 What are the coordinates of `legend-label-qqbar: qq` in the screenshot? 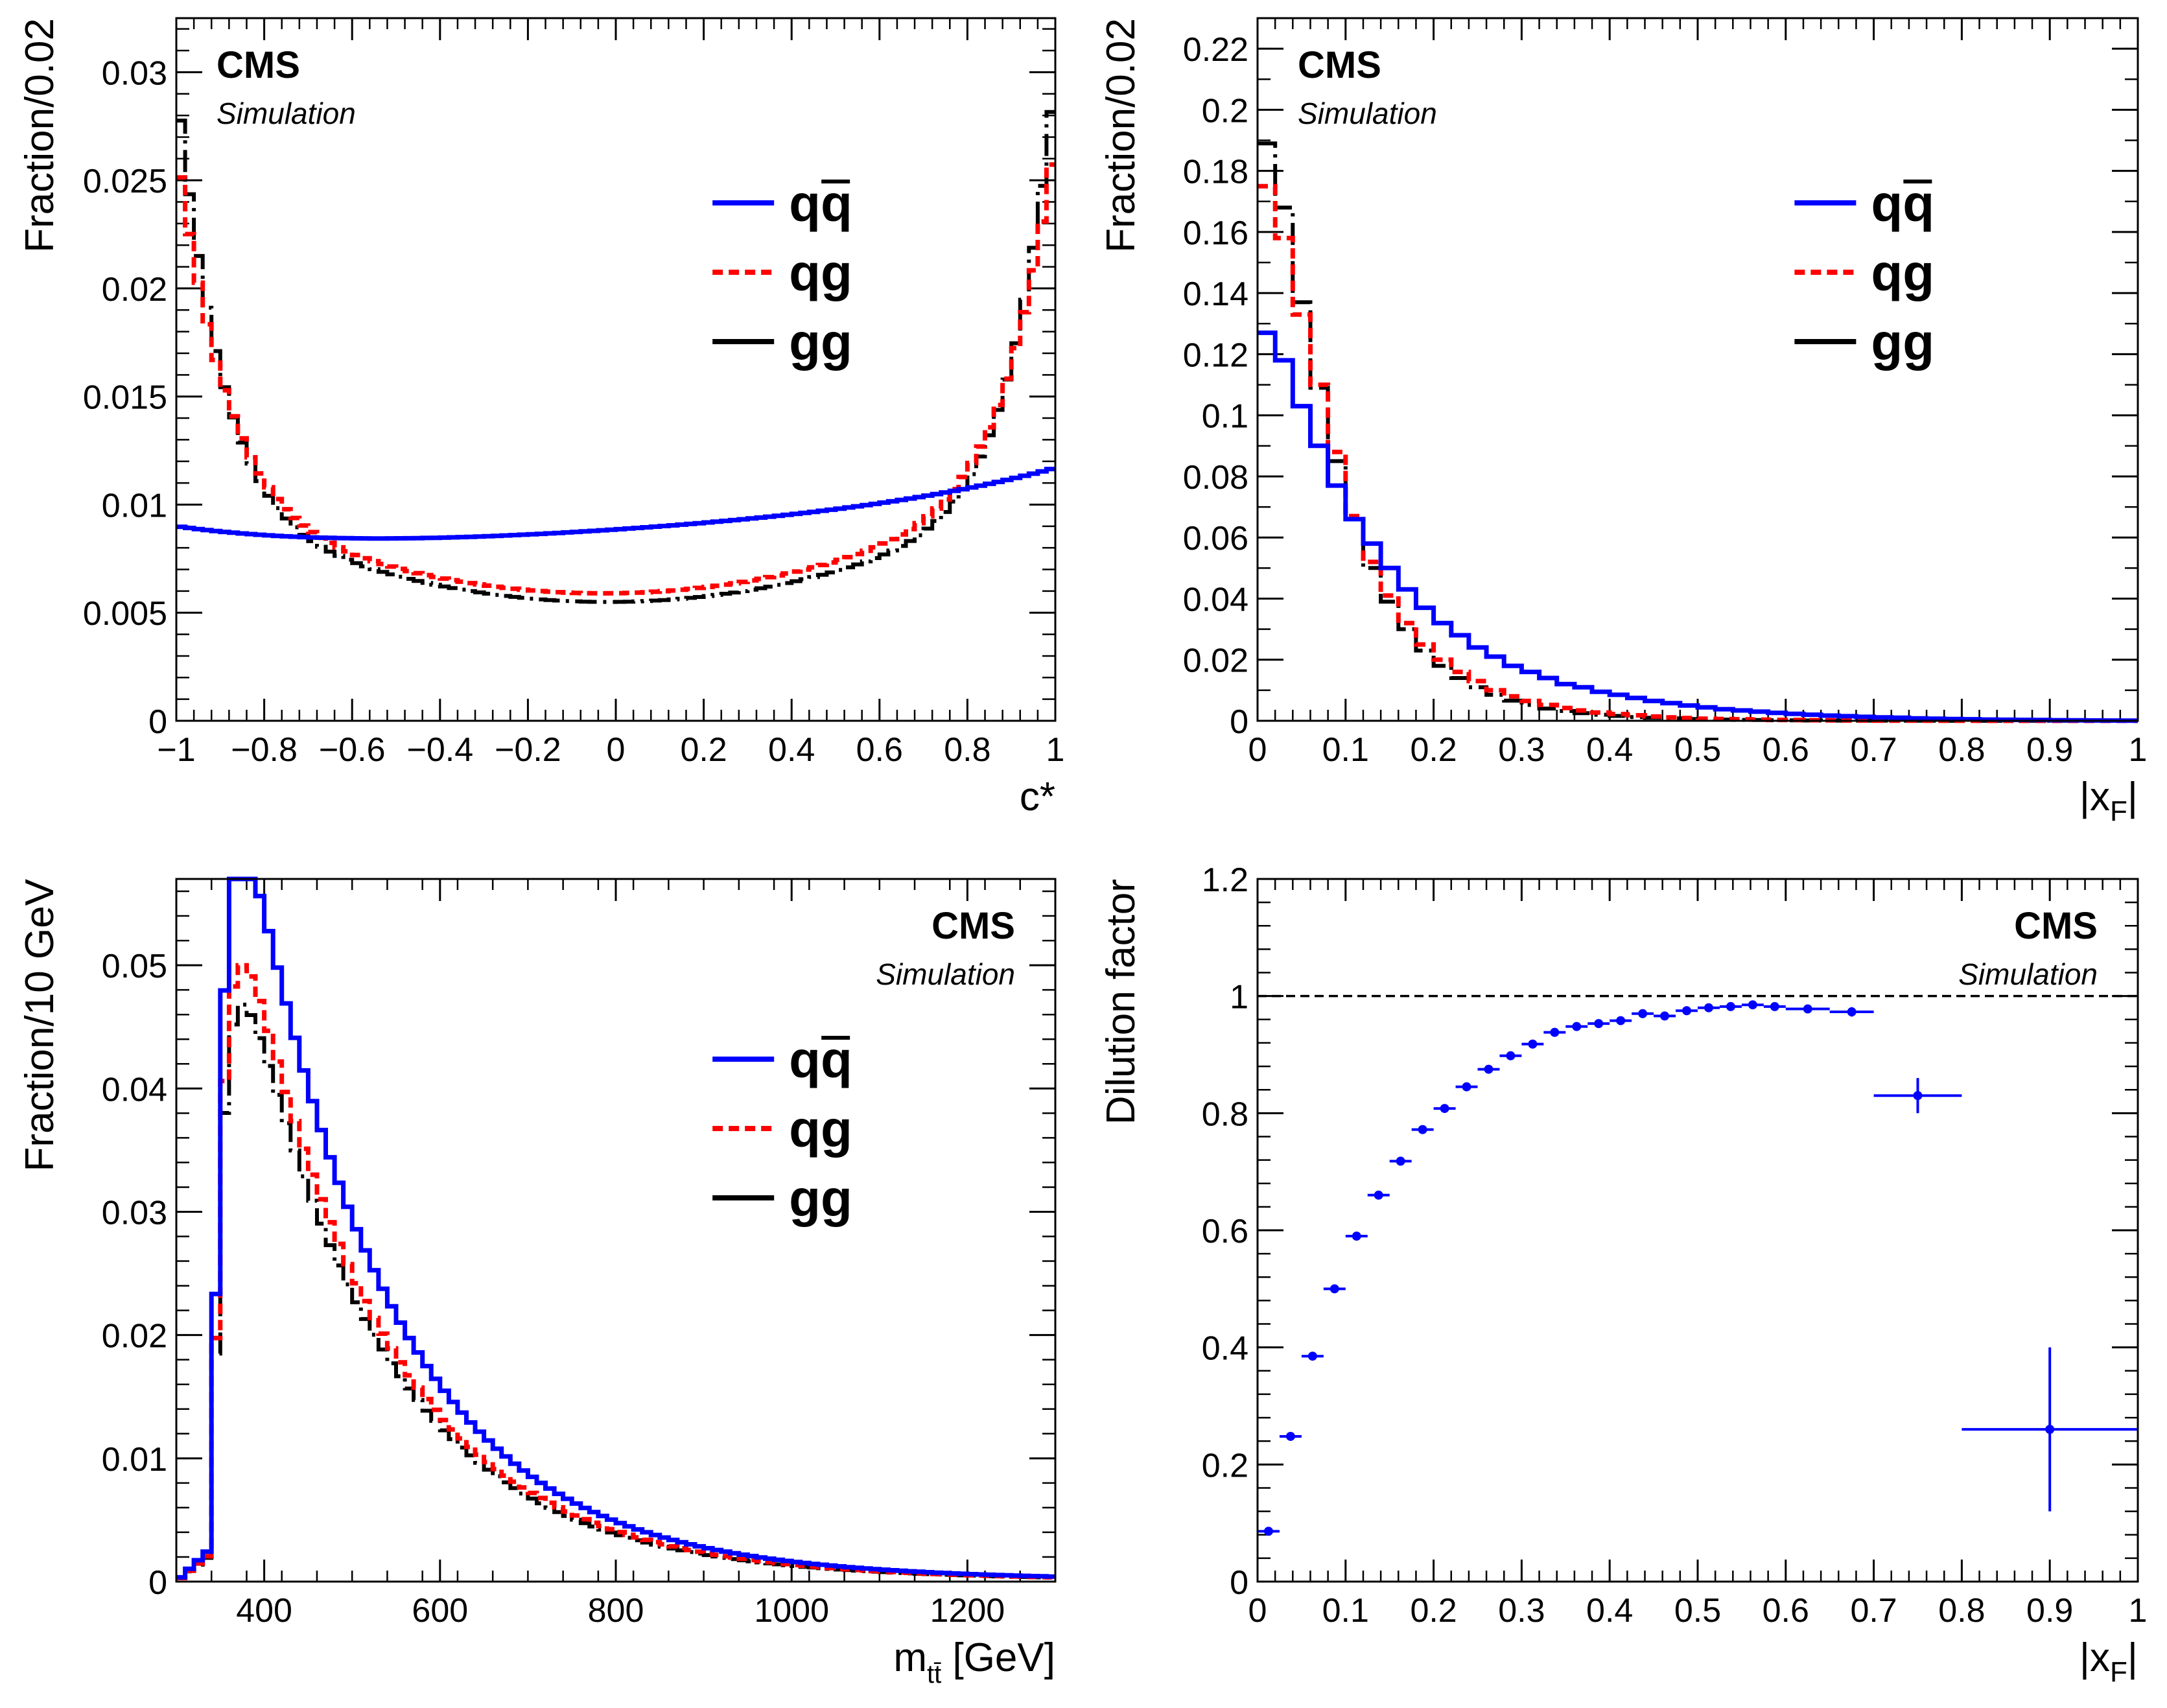 It's located at (821, 1059).